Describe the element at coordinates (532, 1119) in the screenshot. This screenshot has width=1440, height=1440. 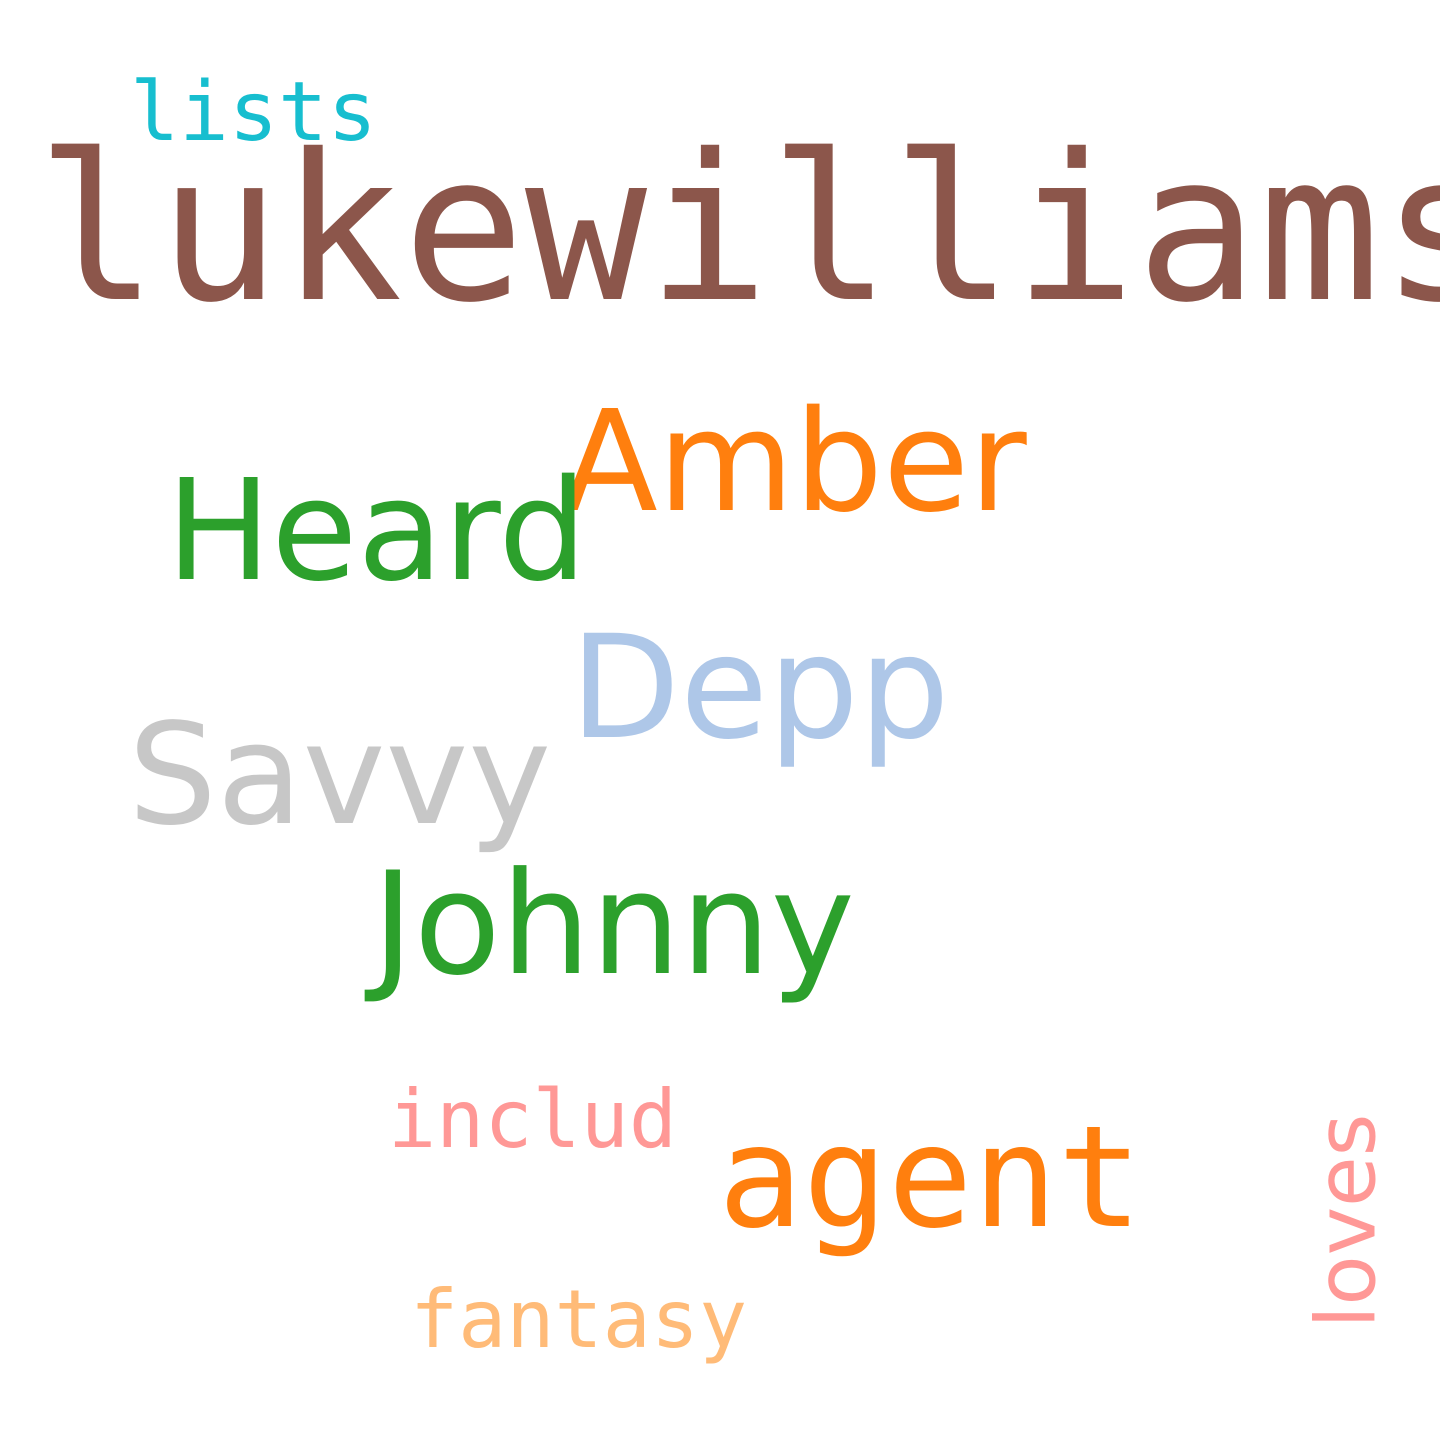
I see `word-includ: includ` at that location.